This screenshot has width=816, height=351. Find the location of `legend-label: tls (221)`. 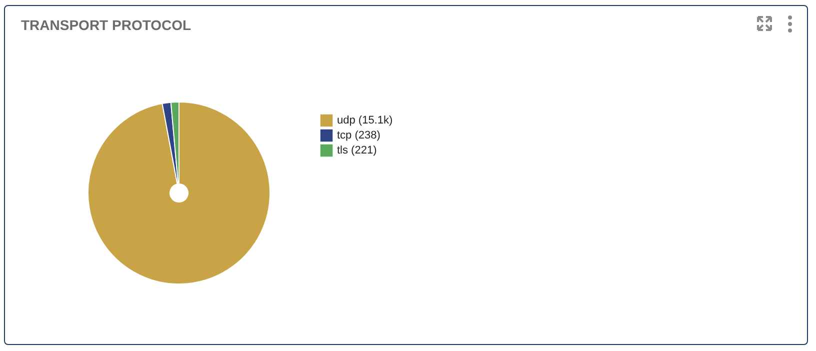

legend-label: tls (221) is located at coordinates (357, 150).